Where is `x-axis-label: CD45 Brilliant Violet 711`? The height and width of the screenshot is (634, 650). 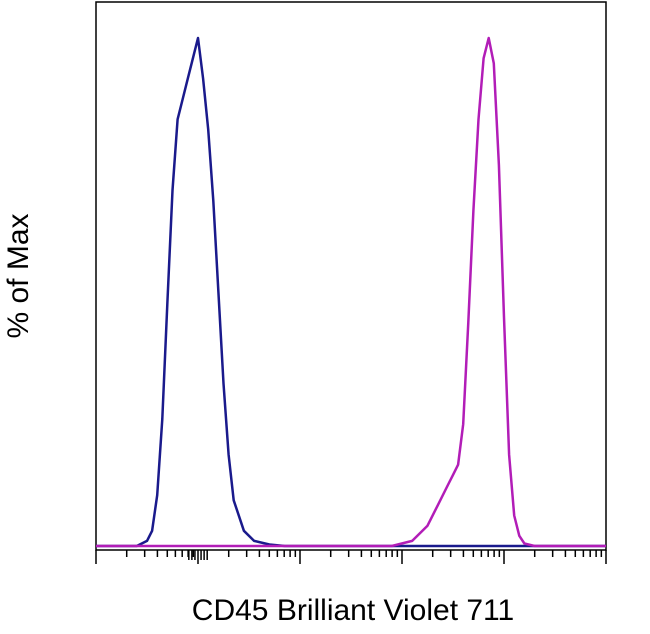 x-axis-label: CD45 Brilliant Violet 711 is located at coordinates (353, 610).